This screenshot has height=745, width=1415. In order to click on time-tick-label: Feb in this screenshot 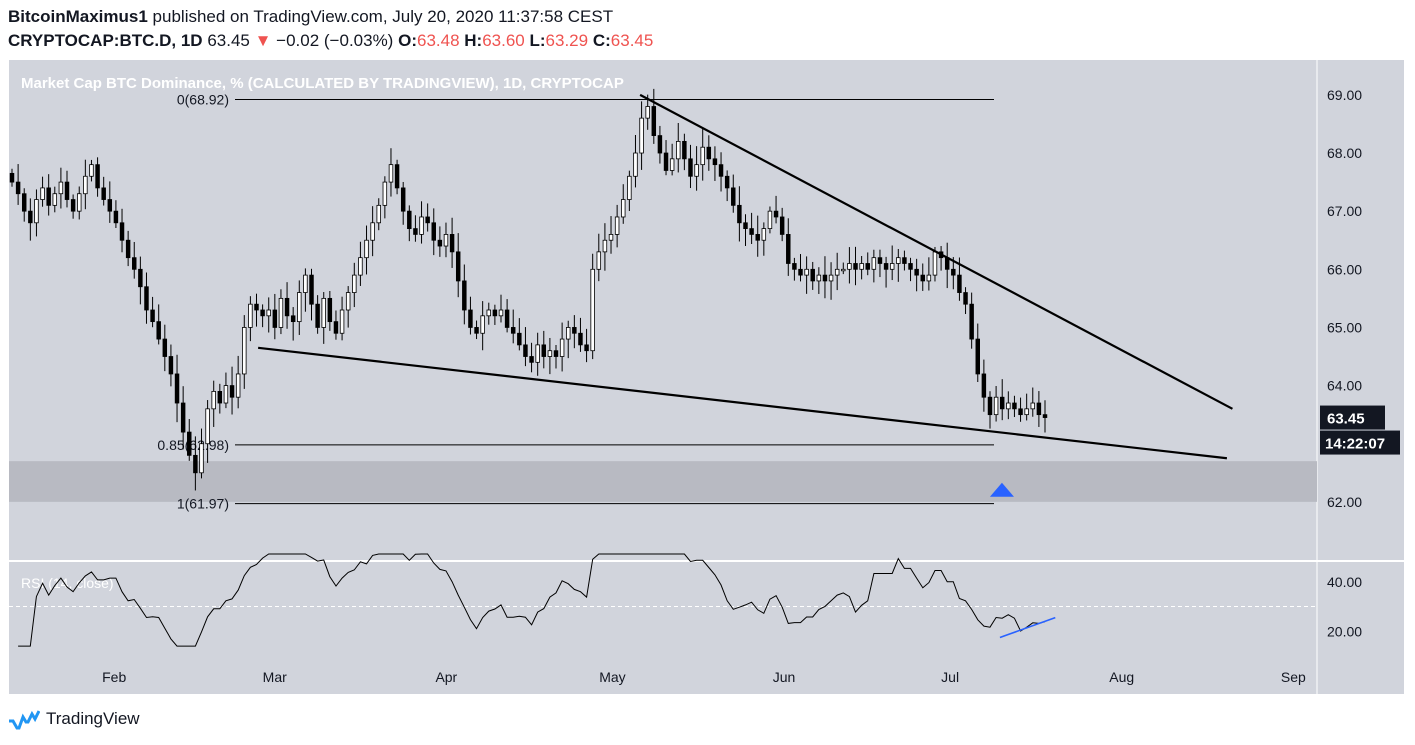, I will do `click(114, 677)`.